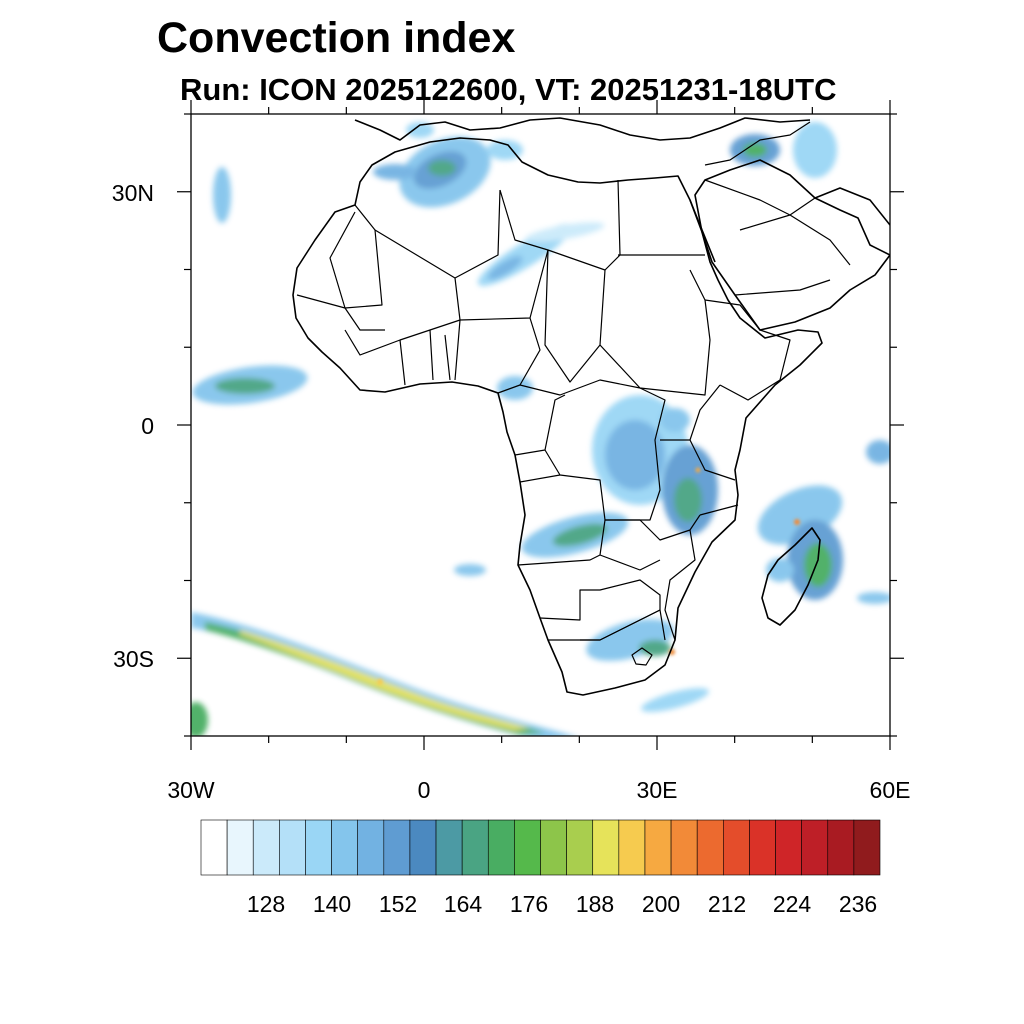 The image size is (1024, 1024). Describe the element at coordinates (701, 572) in the screenshot. I see `border-mozambique` at that location.